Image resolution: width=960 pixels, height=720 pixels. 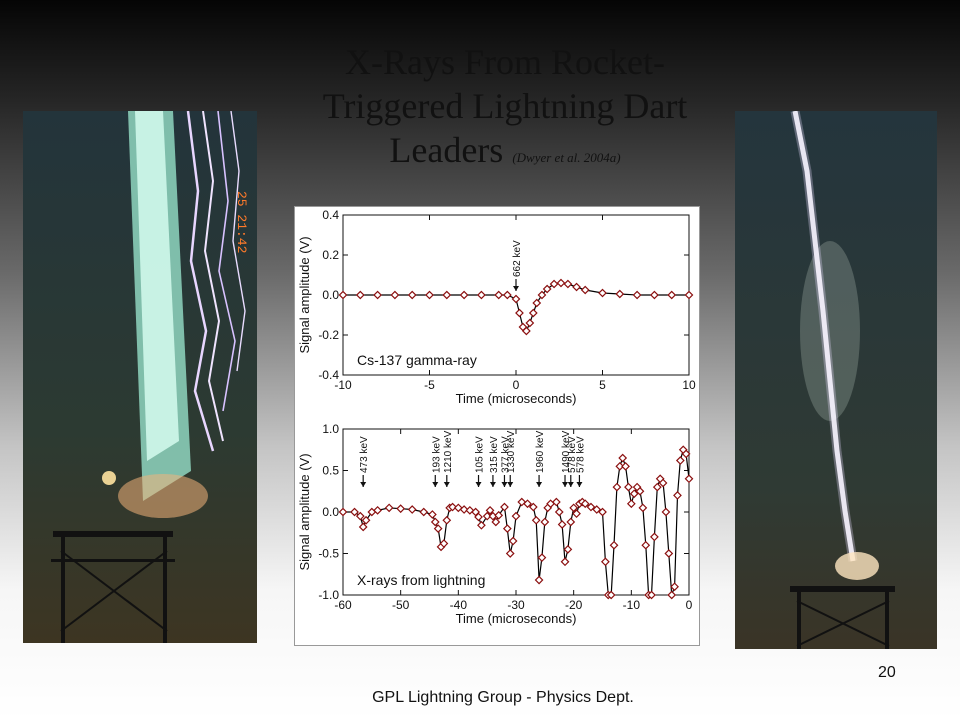 What do you see at coordinates (330, 215) in the screenshot?
I see `ytick-label: 0.4` at bounding box center [330, 215].